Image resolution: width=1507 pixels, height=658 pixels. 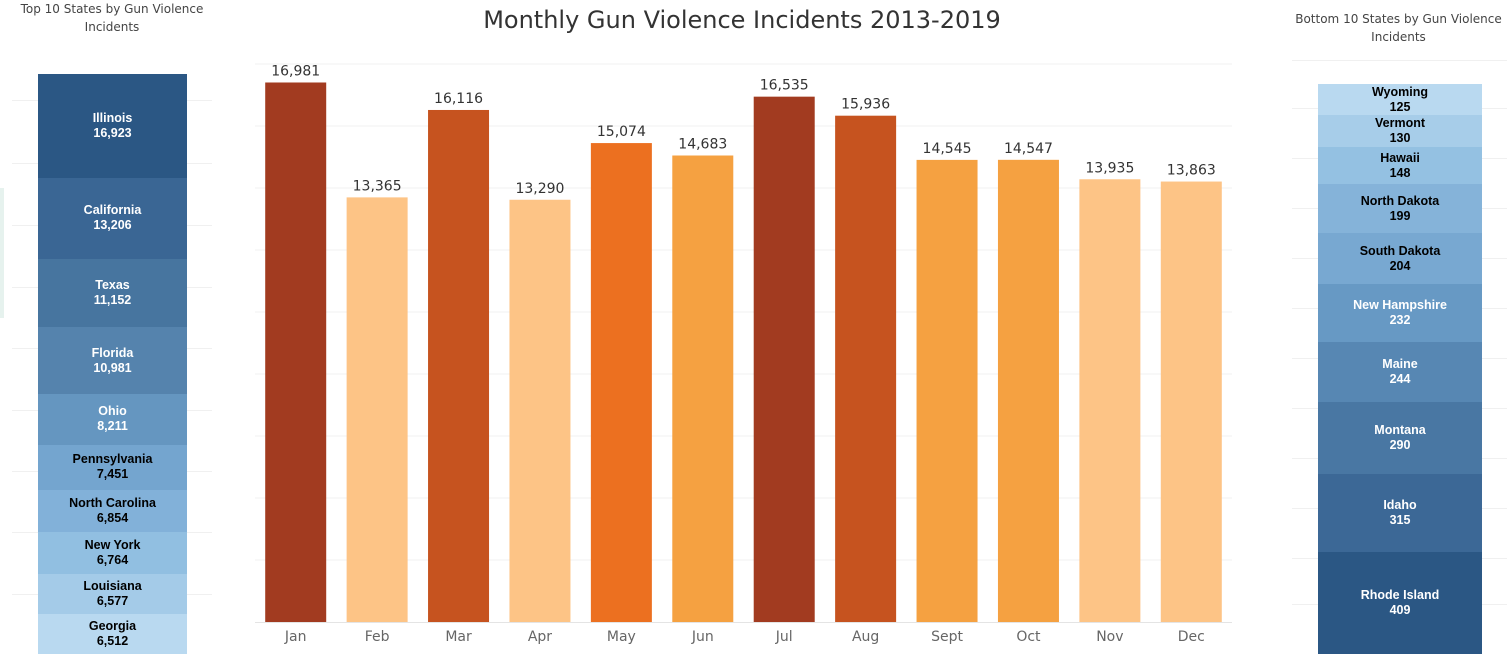 I want to click on top10-state-label: North Carolina, so click(x=112, y=503).